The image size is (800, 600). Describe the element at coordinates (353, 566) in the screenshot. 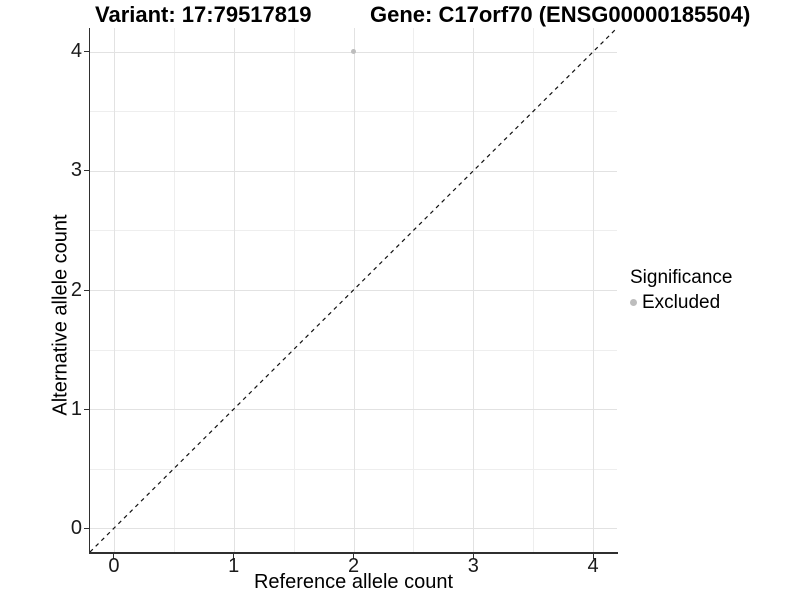

I see `x-tick-label: 2` at that location.